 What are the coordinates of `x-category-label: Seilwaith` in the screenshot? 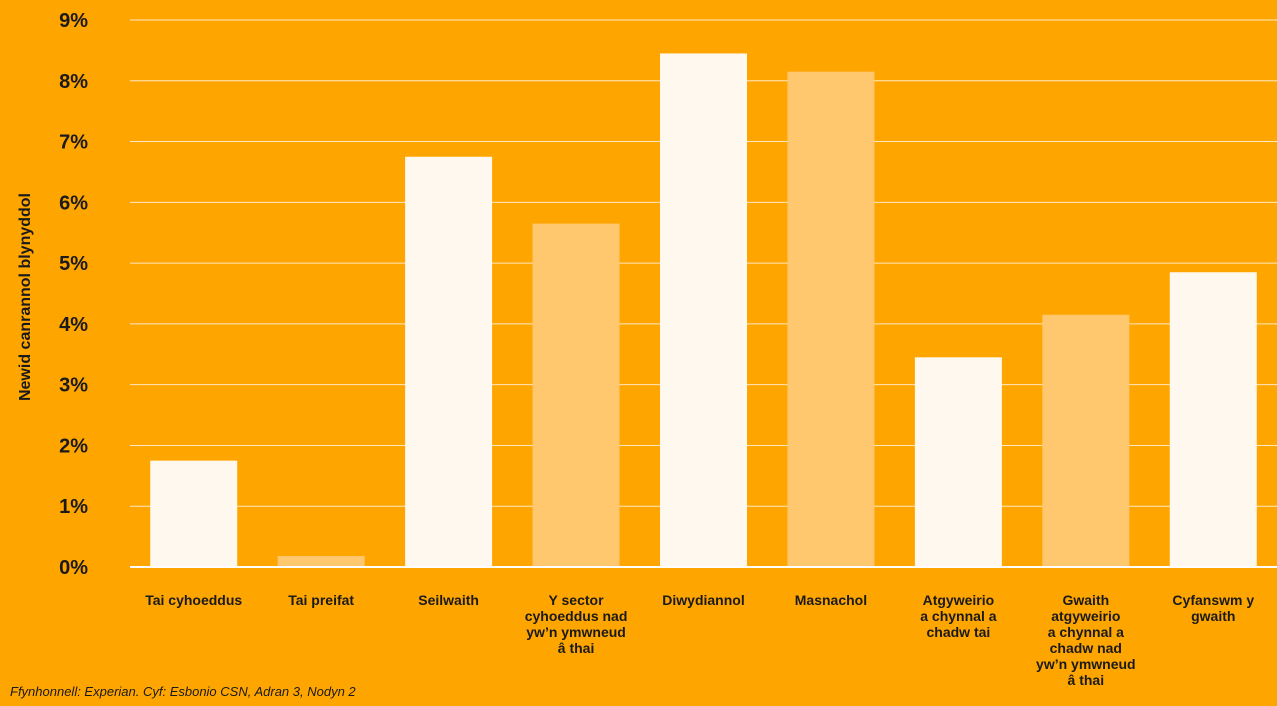 It's located at (448, 600).